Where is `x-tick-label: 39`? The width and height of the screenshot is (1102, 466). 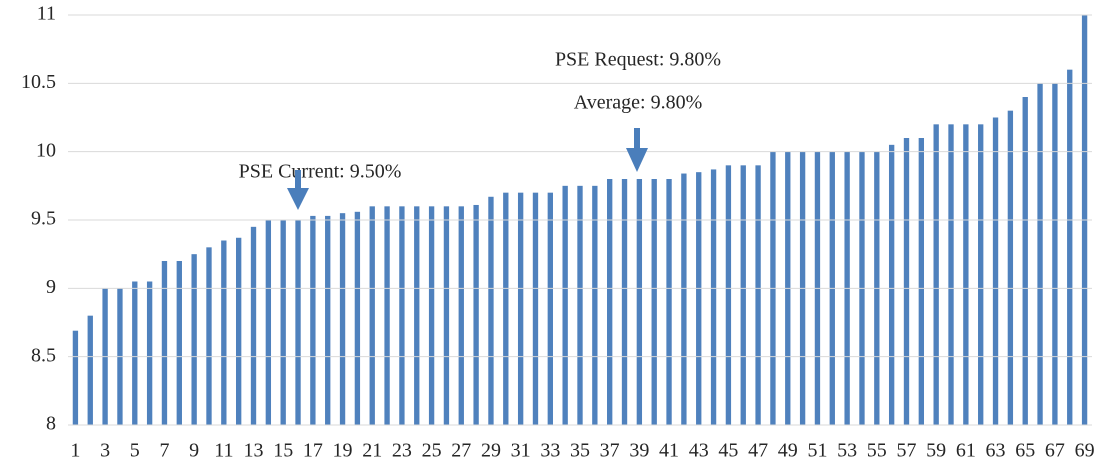 x-tick-label: 39 is located at coordinates (639, 451).